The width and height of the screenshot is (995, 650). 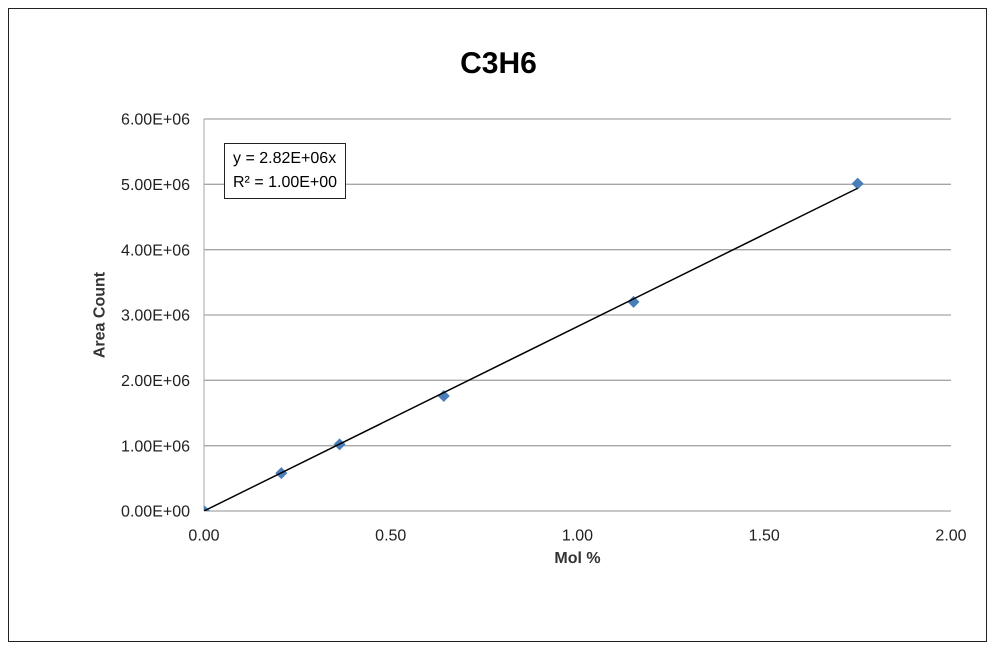 What do you see at coordinates (155, 512) in the screenshot?
I see `y-tick-label: 0.00E+00` at bounding box center [155, 512].